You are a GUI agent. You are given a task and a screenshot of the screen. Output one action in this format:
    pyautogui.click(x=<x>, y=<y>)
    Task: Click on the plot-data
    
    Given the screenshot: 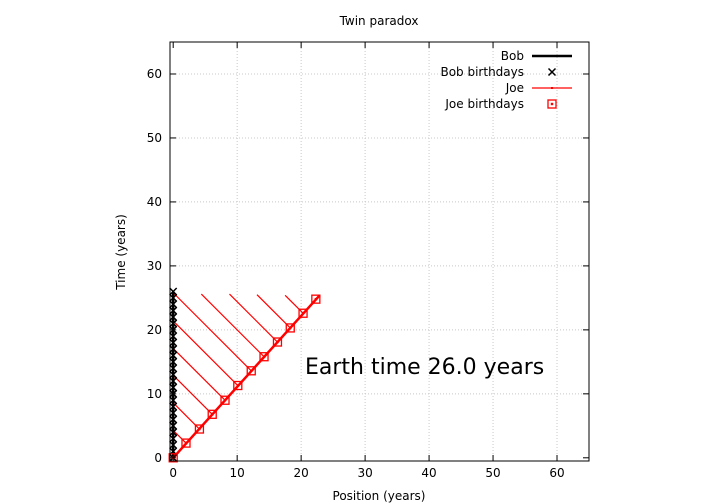 What is the action you would take?
    pyautogui.click(x=244, y=375)
    